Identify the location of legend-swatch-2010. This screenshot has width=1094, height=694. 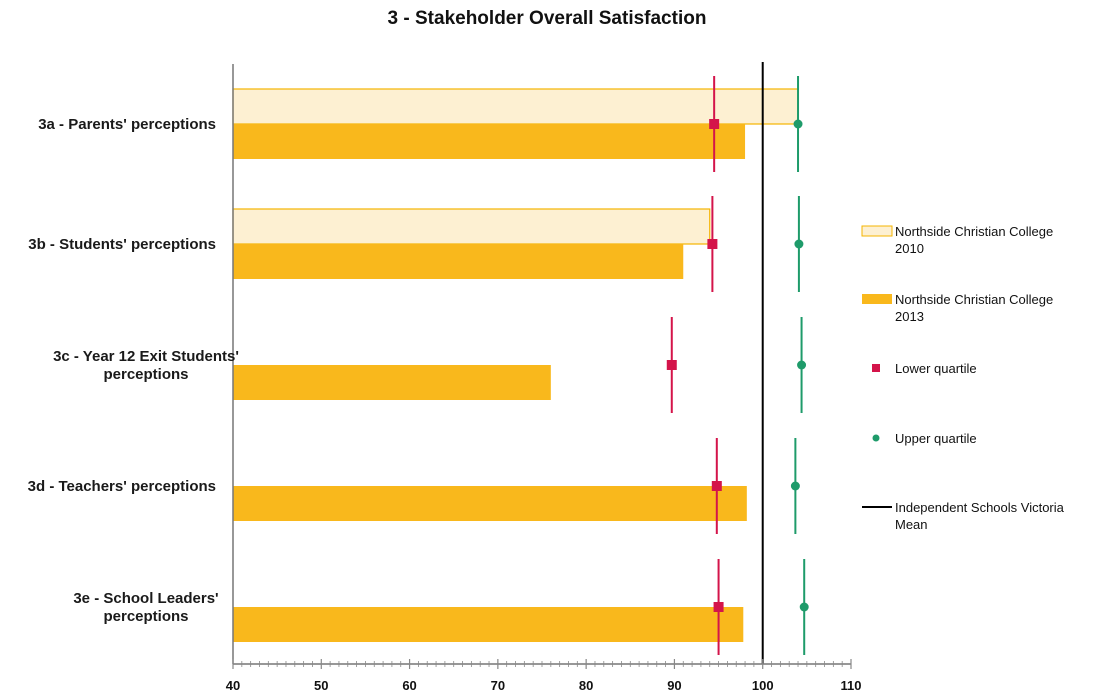
(877, 231).